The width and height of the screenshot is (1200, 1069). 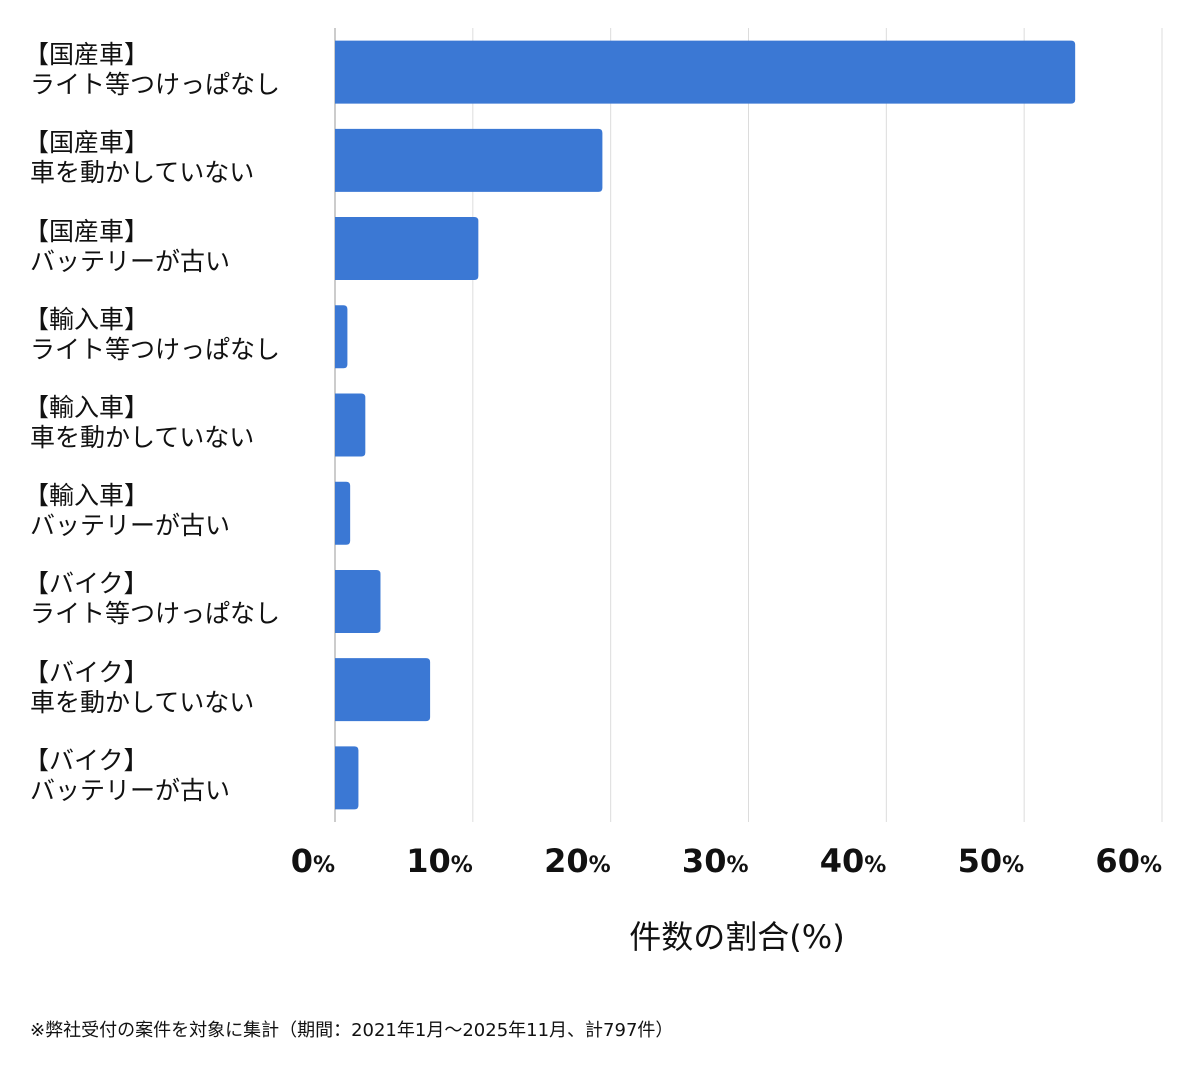 I want to click on category-label: 【国産車】 ライト等つけっぱなし, so click(x=152, y=70).